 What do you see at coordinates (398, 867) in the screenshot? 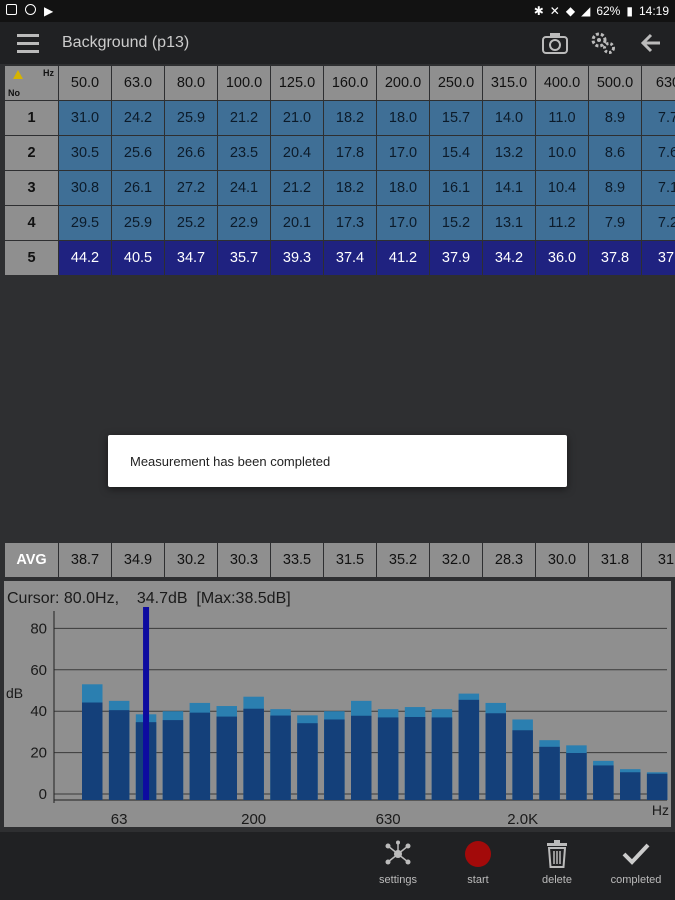
I see `settings-button: settings` at bounding box center [398, 867].